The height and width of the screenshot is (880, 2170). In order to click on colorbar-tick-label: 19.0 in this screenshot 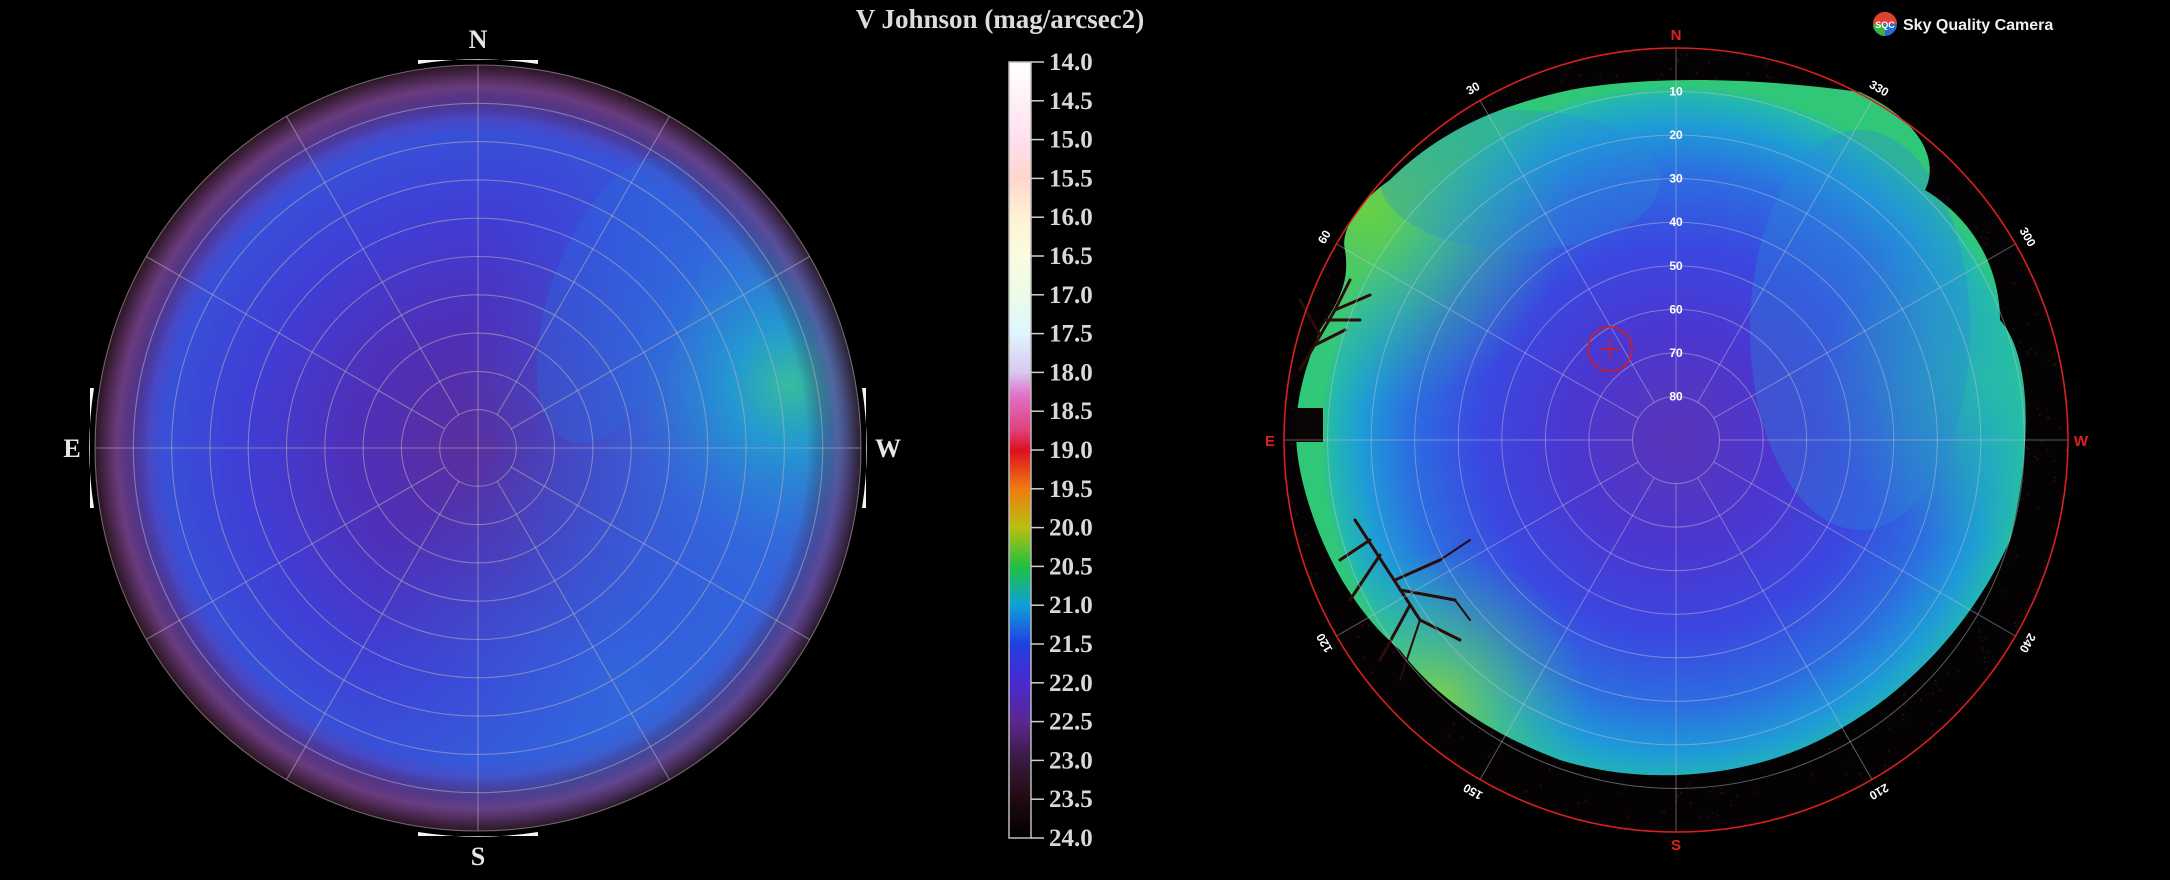, I will do `click(1071, 450)`.